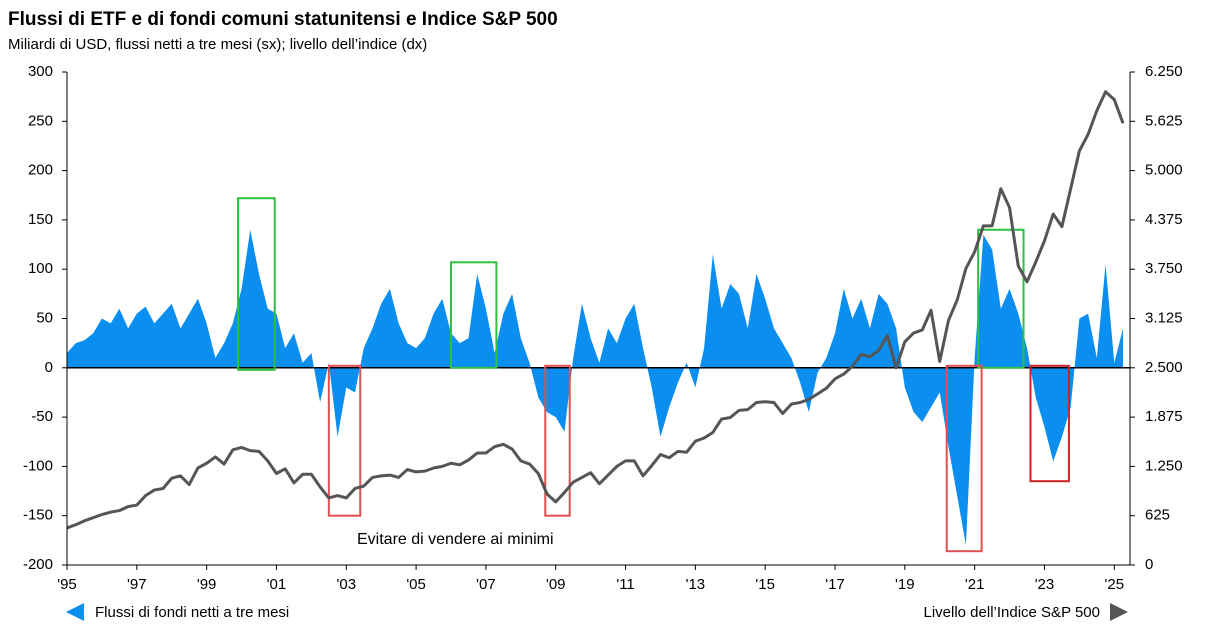 This screenshot has height=635, width=1207. Describe the element at coordinates (1164, 465) in the screenshot. I see `y2-tick-label: 1.250` at that location.